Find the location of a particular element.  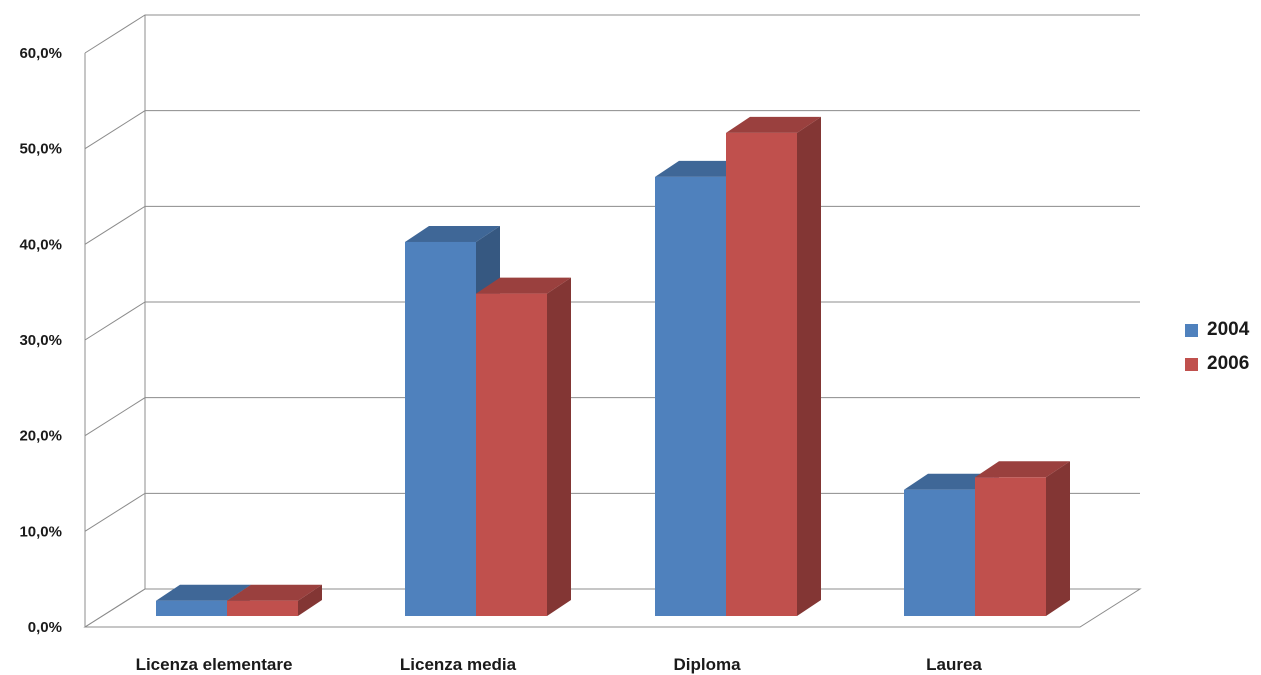

legend: 2004 2006 is located at coordinates (1217, 347).